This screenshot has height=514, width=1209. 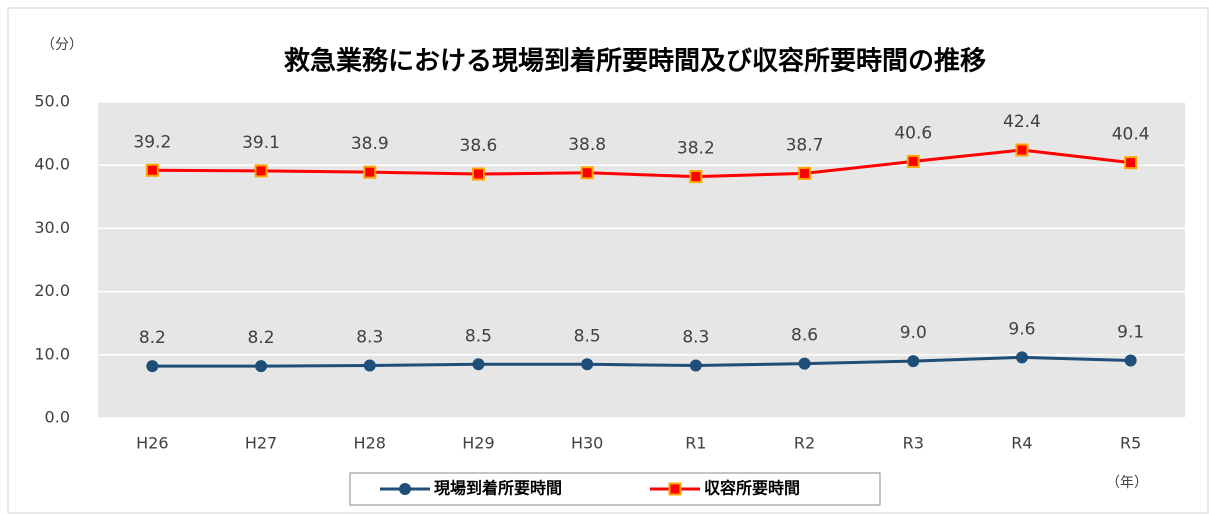 I want to click on x-axis-label: （年）, so click(x=1127, y=483).